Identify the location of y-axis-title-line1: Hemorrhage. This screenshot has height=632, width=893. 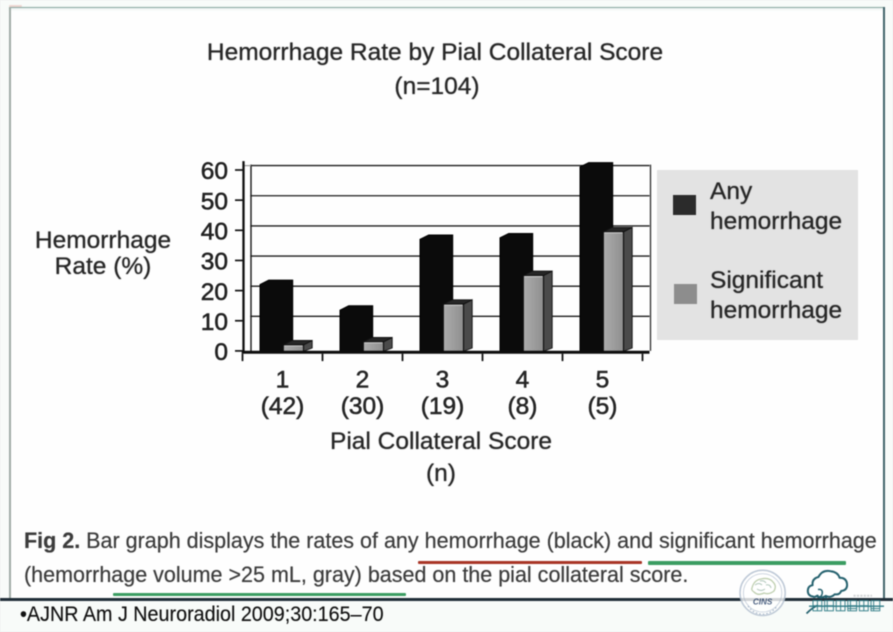
(103, 241).